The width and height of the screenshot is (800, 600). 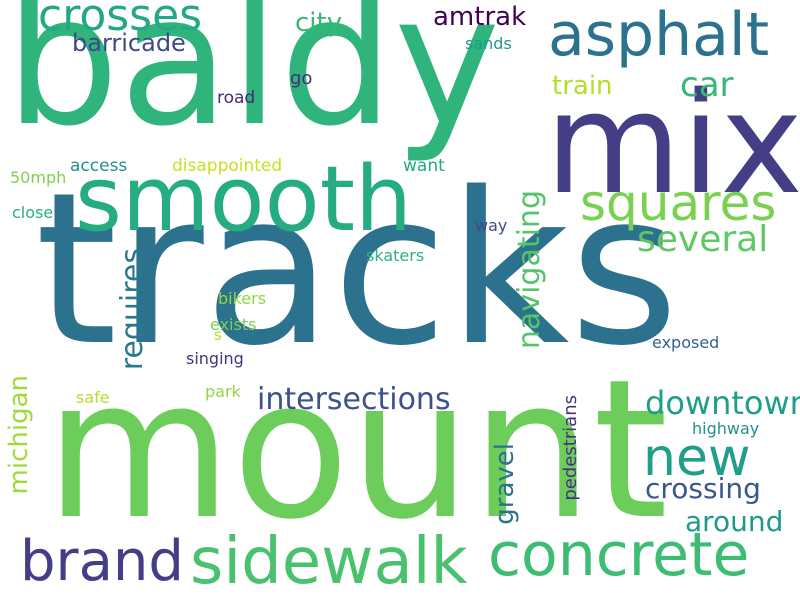 What do you see at coordinates (659, 35) in the screenshot?
I see `word-asphalt: asphalt` at bounding box center [659, 35].